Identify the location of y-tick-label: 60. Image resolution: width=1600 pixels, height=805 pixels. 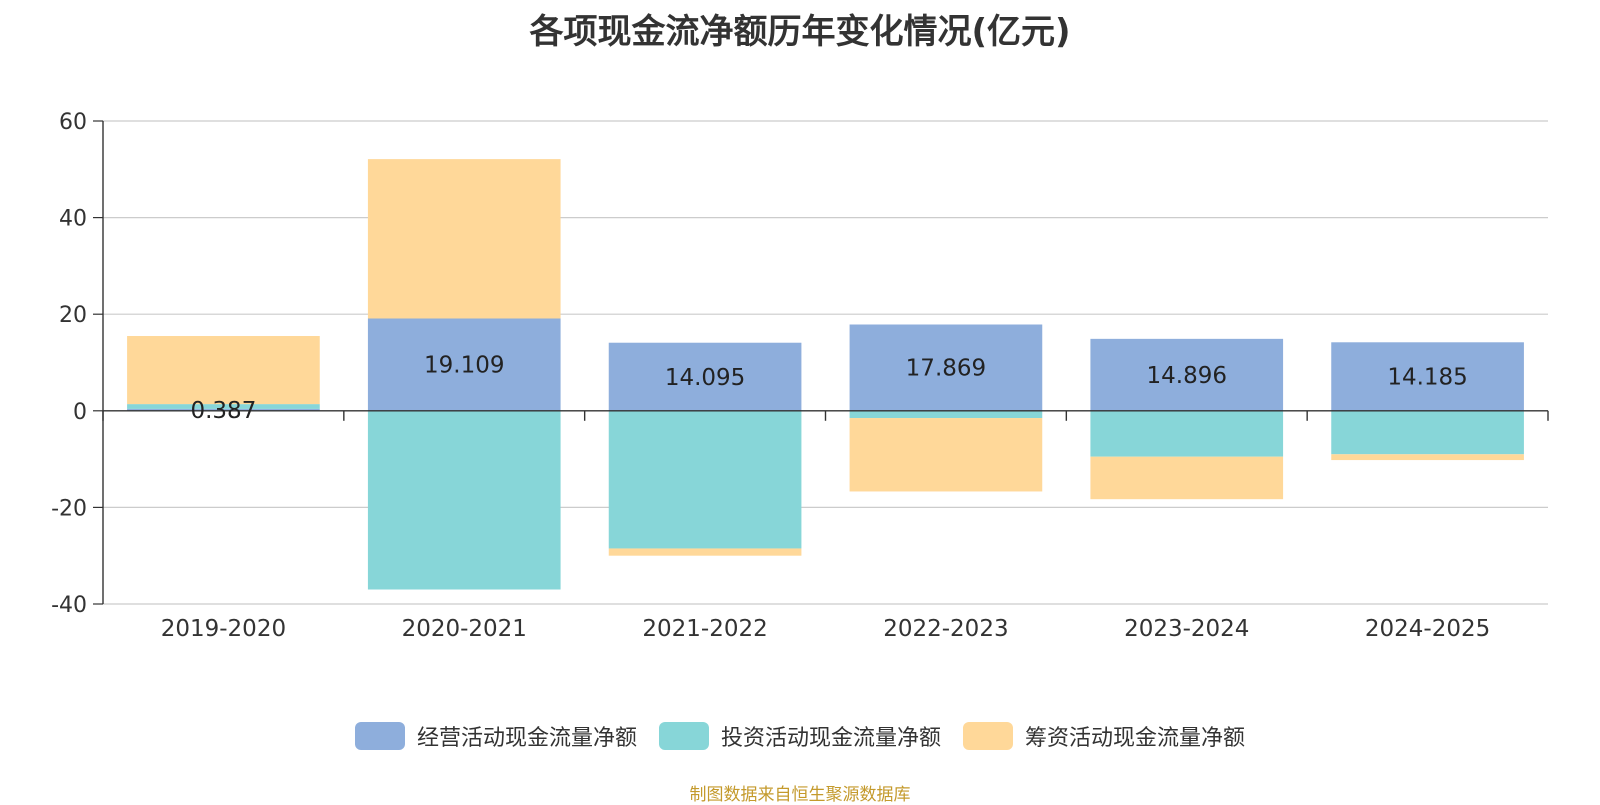
(73, 122).